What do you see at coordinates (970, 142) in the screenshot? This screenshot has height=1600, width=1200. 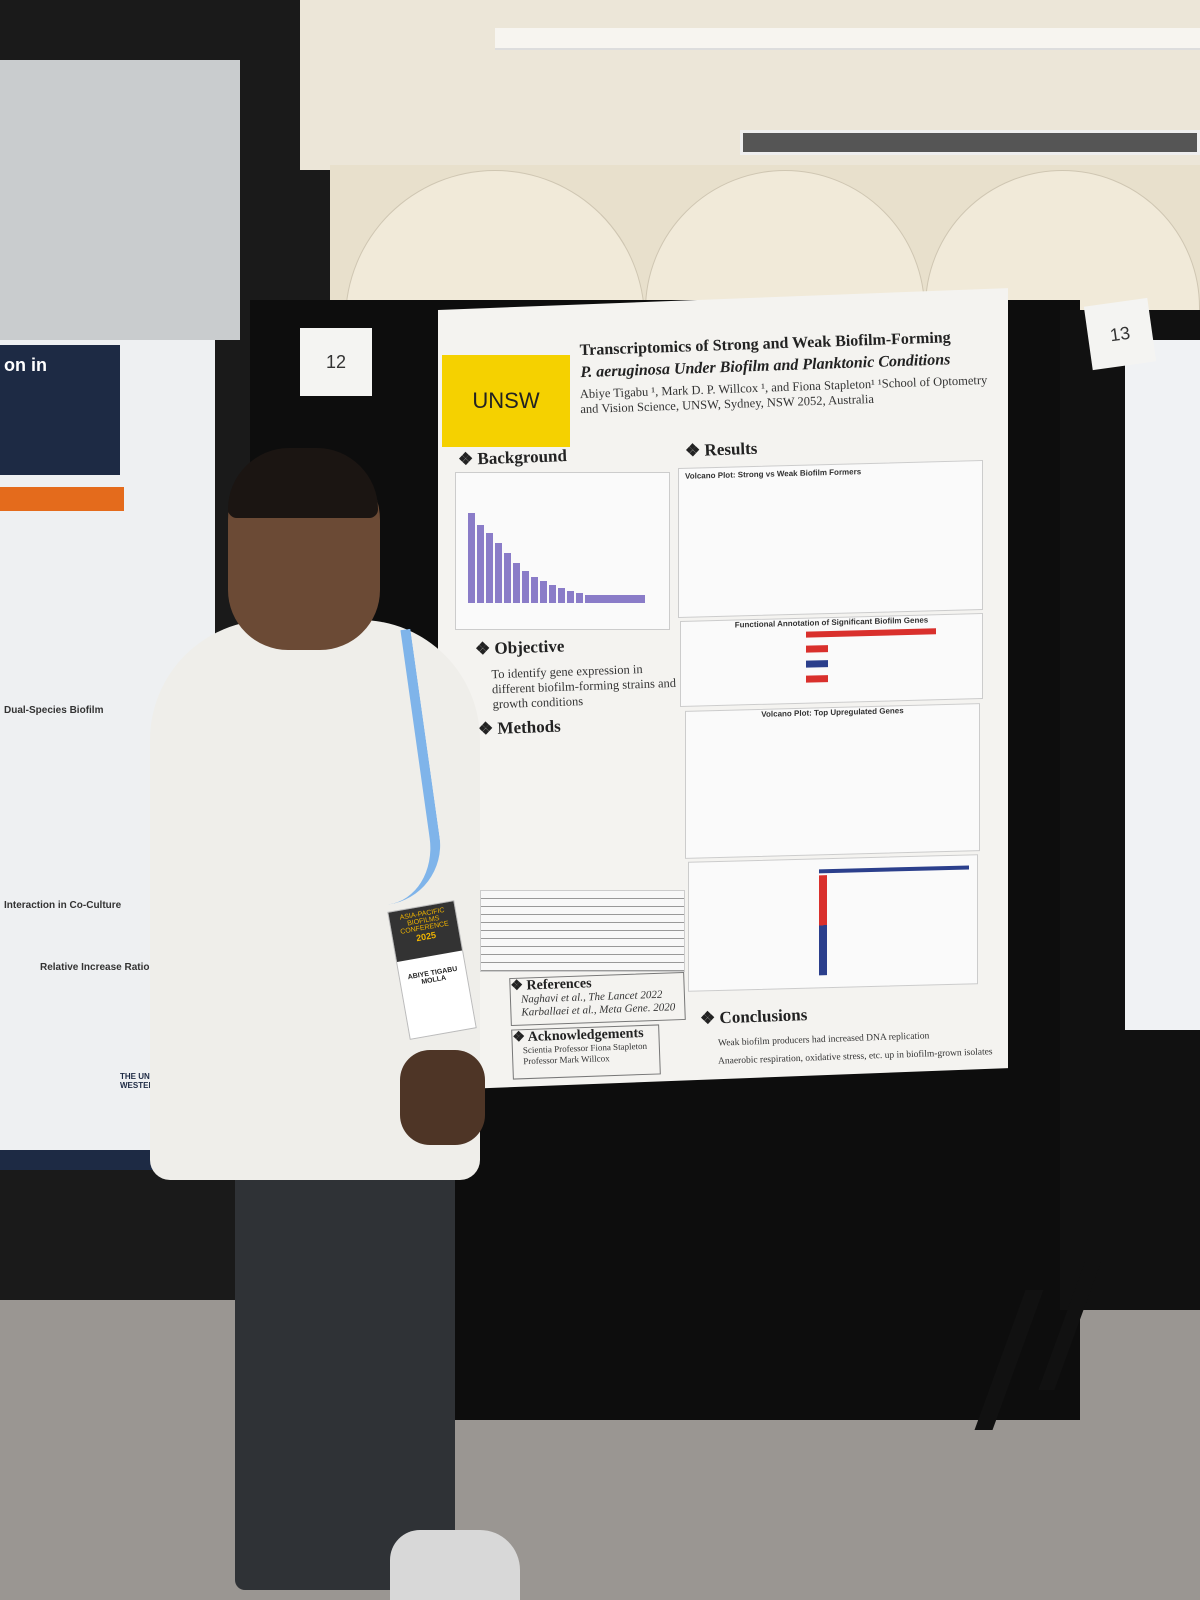 I see `projector-screen` at bounding box center [970, 142].